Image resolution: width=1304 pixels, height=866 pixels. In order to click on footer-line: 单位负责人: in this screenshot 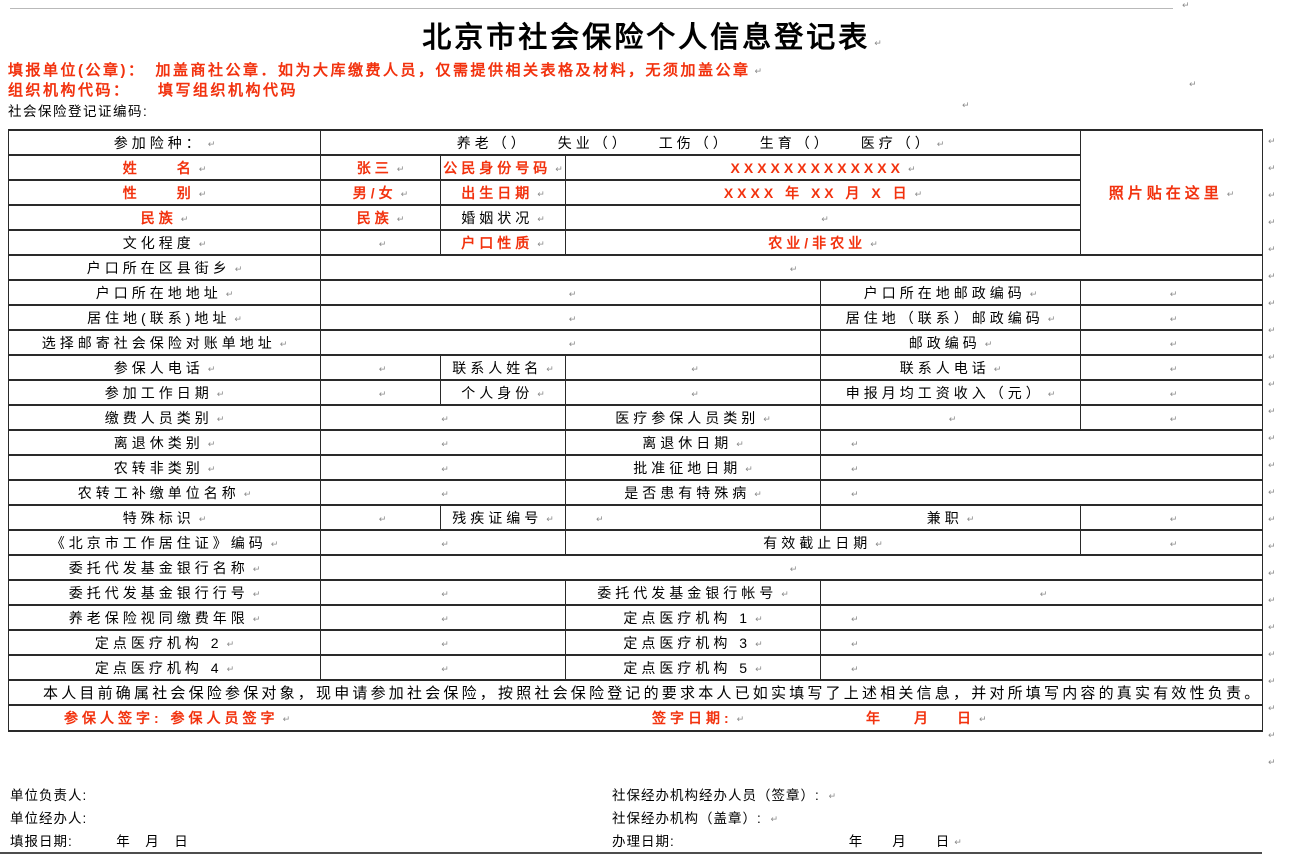, I will do `click(49, 795)`.